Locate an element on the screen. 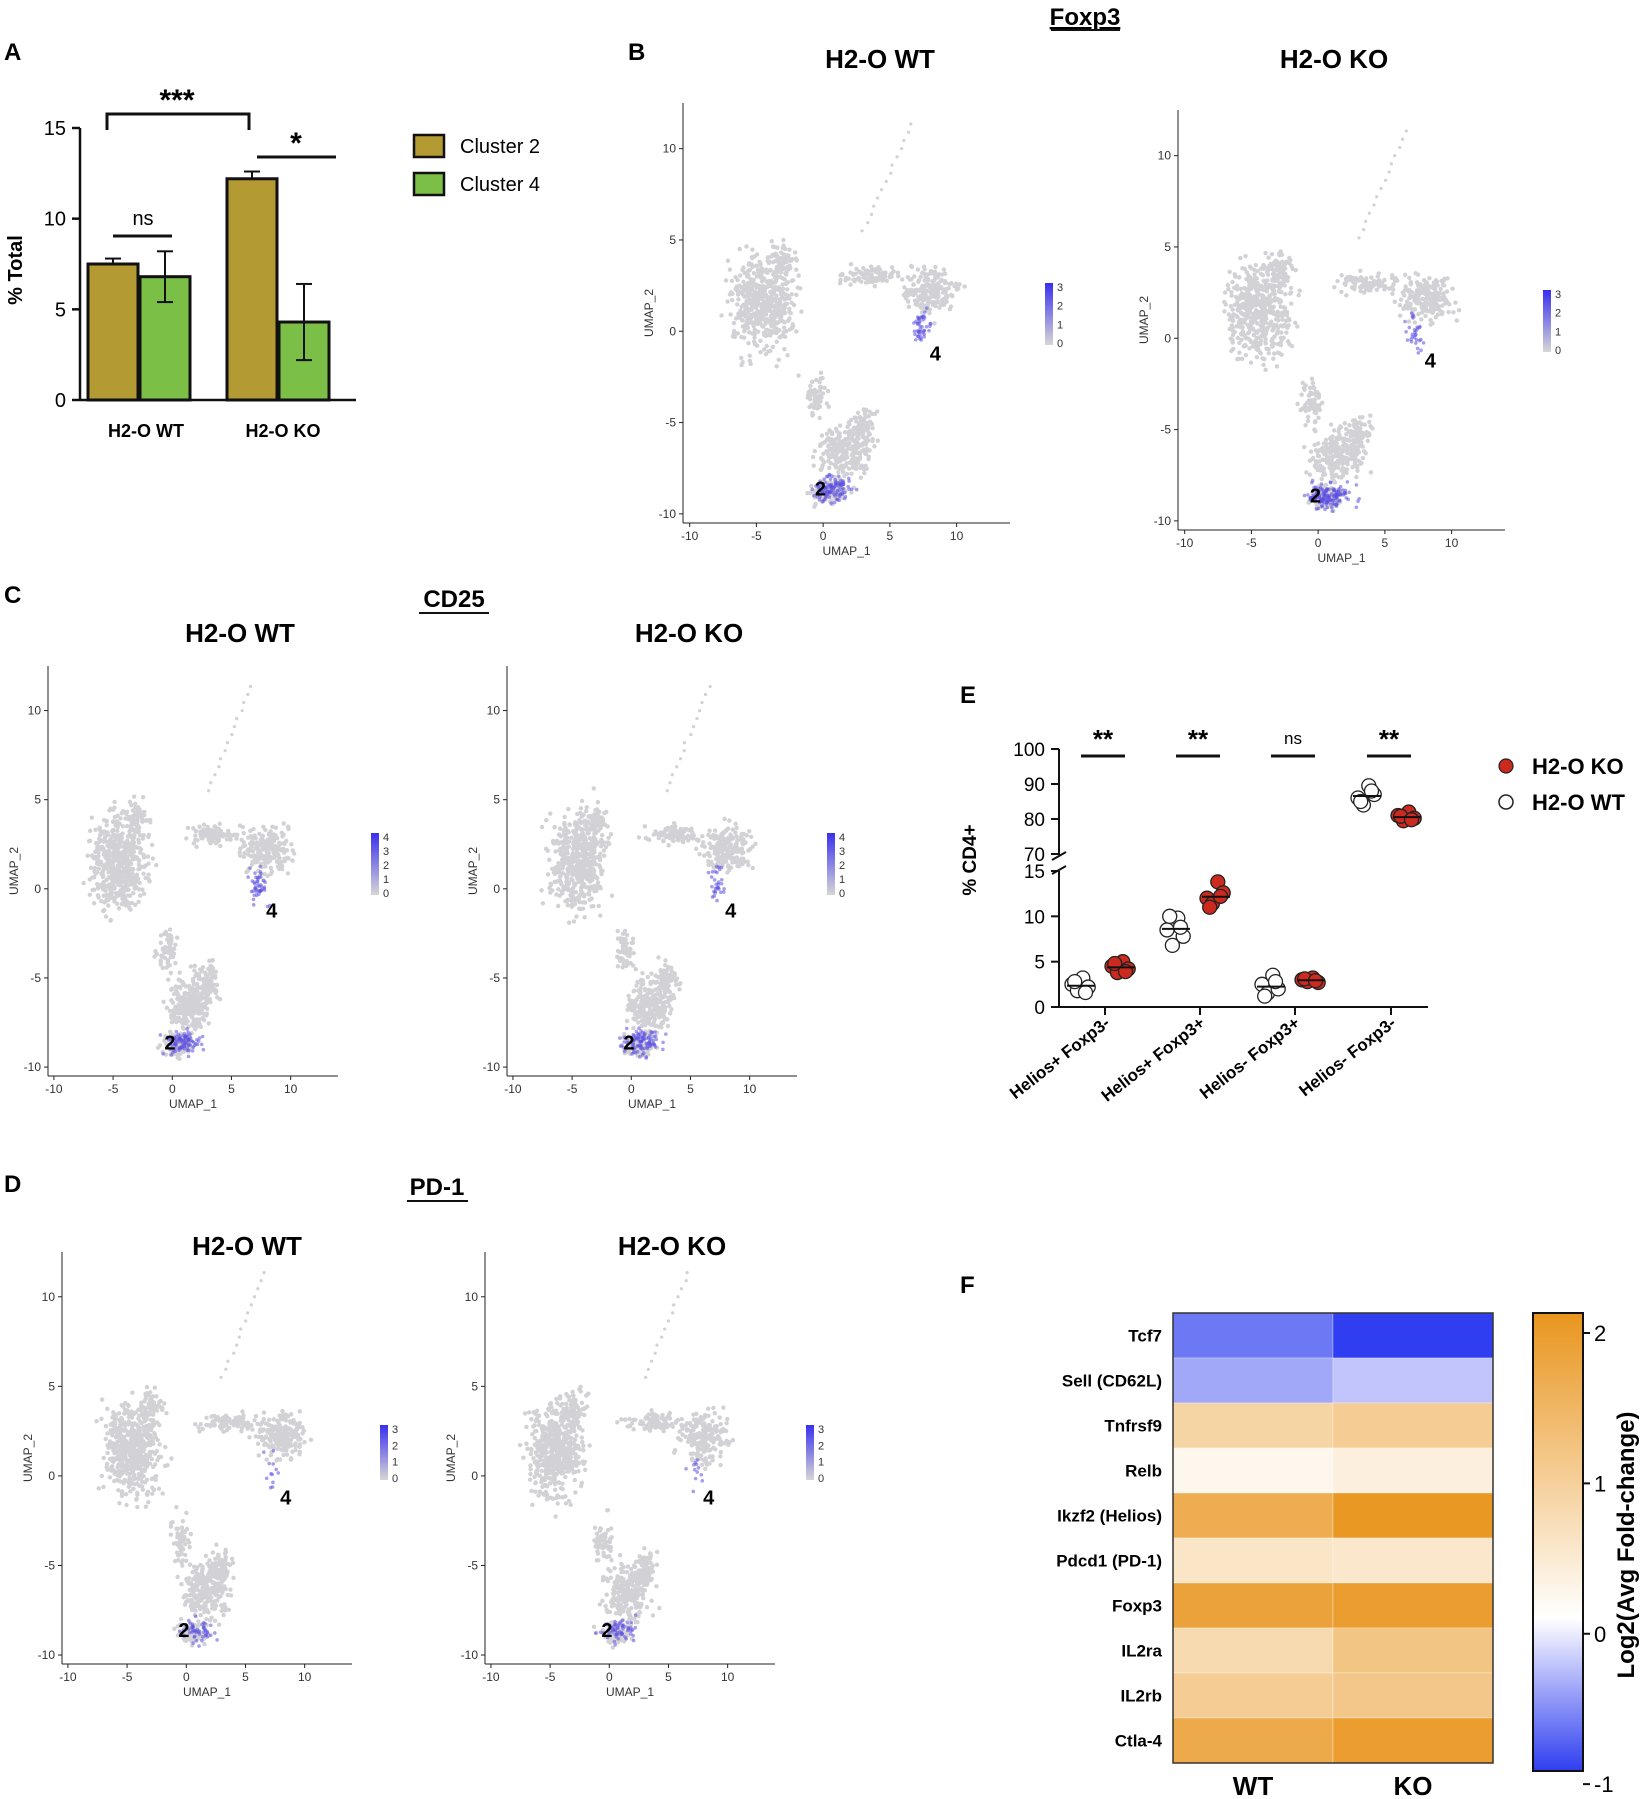  panel-a-y-tick-label: 5 is located at coordinates (60, 310).